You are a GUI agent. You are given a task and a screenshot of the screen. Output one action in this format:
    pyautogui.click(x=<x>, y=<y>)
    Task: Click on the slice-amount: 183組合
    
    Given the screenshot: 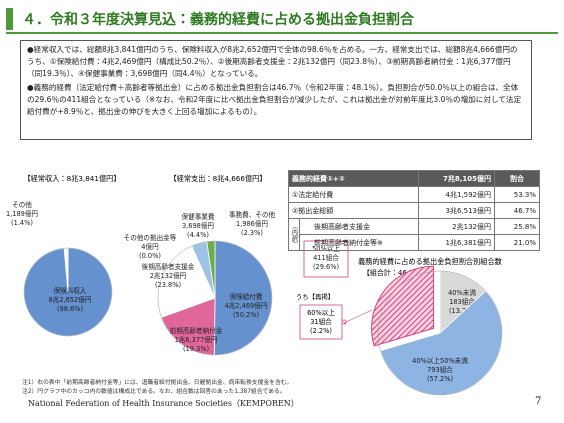 What is the action you would take?
    pyautogui.click(x=462, y=301)
    